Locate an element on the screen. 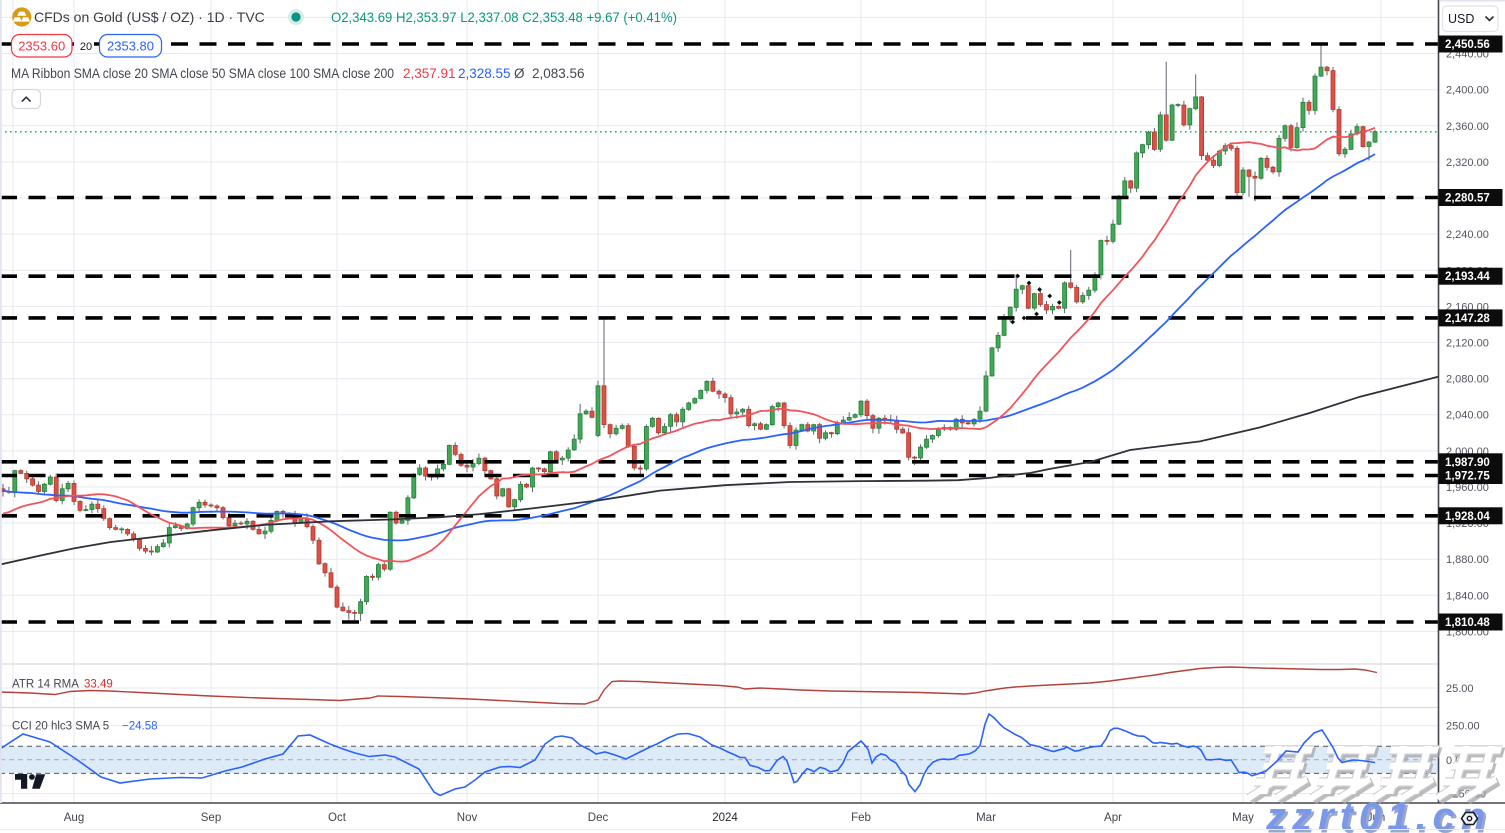 The height and width of the screenshot is (833, 1505). svg-text: 2,400.00 is located at coordinates (1467, 91).